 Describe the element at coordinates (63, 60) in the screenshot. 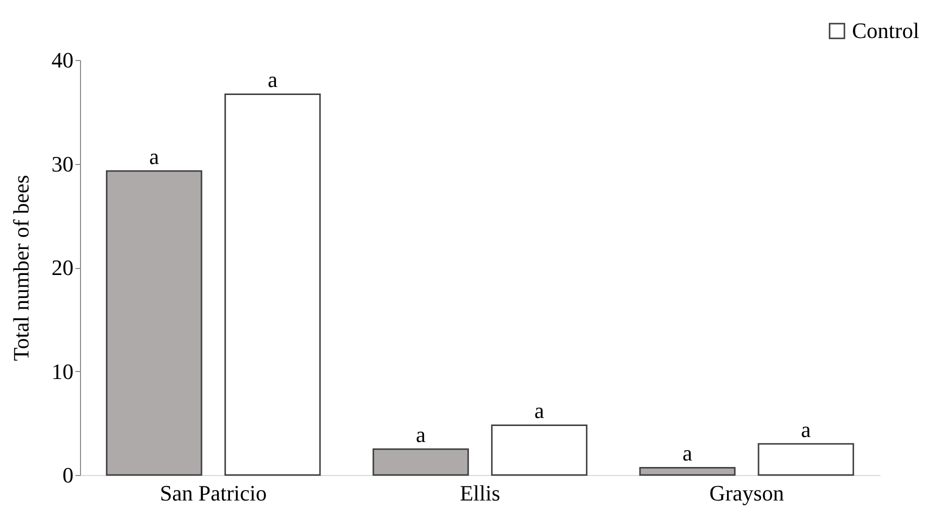

I see `y-tick-label: 40` at that location.